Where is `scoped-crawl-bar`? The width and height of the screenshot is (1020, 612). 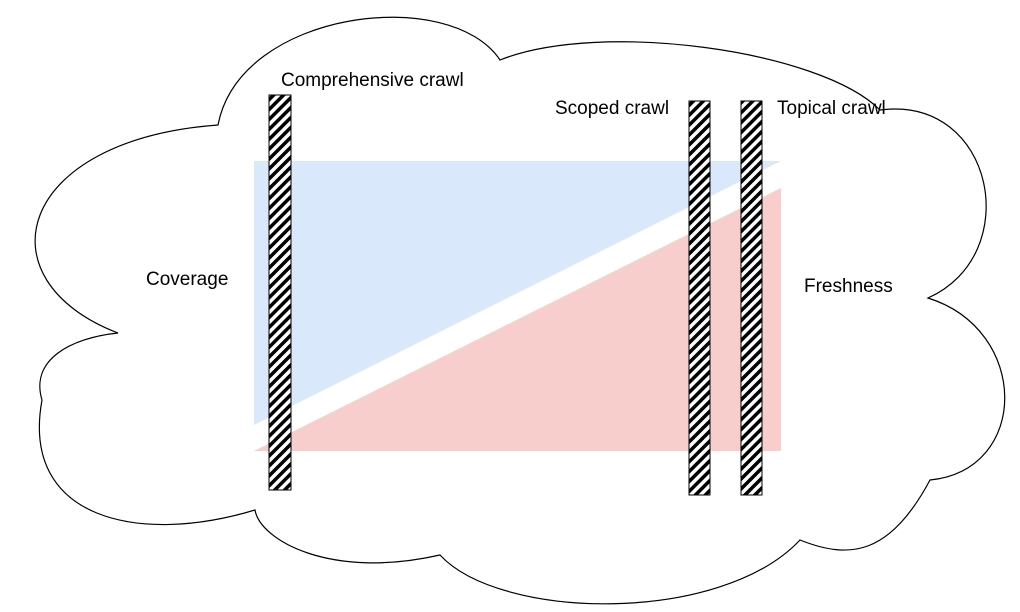 scoped-crawl-bar is located at coordinates (699, 298).